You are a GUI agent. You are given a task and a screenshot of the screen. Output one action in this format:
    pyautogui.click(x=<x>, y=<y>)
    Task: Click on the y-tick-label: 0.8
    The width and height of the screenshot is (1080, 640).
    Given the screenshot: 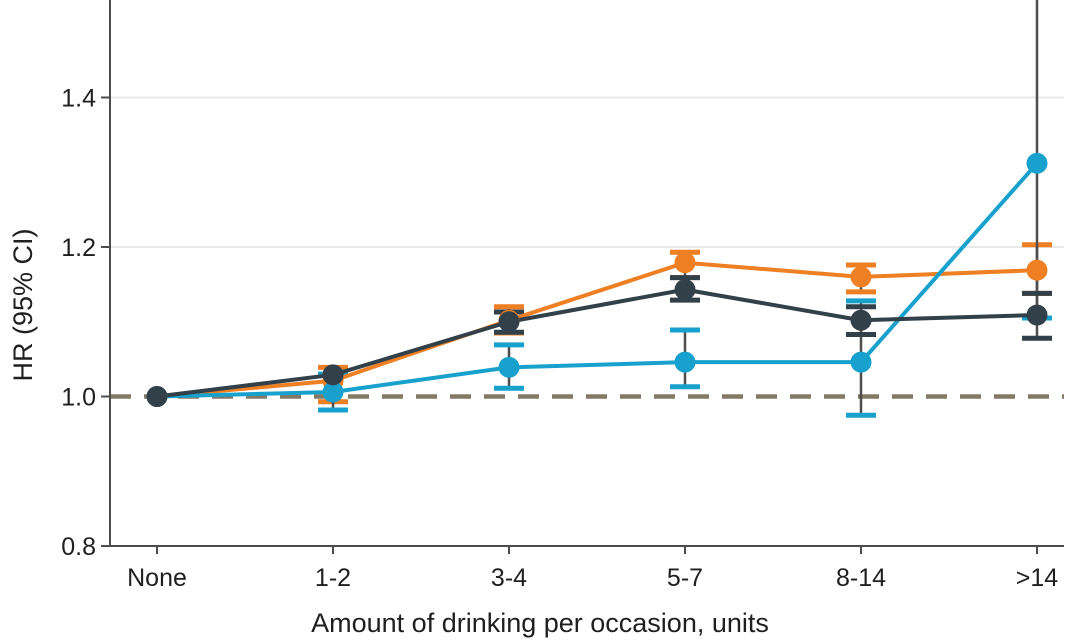 What is the action you would take?
    pyautogui.click(x=78, y=547)
    